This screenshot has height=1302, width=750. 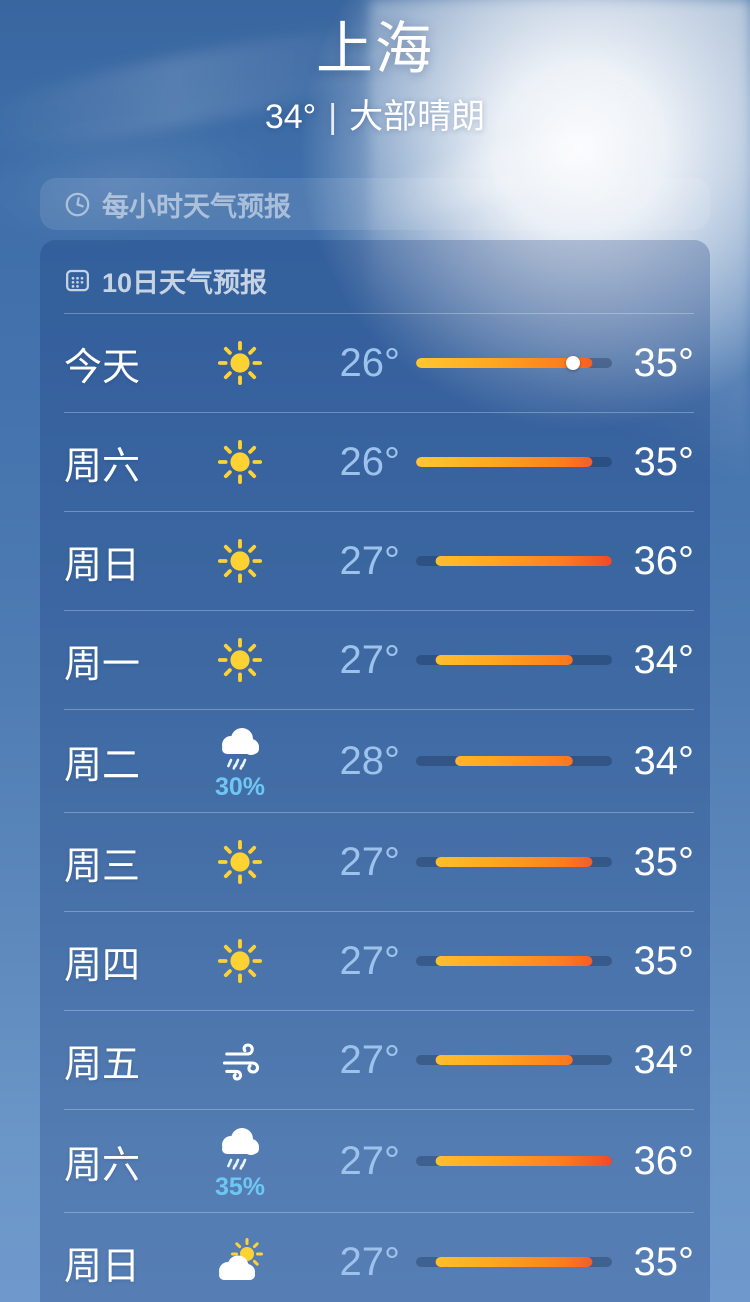 What do you see at coordinates (77, 280) in the screenshot?
I see `calendar-icon` at bounding box center [77, 280].